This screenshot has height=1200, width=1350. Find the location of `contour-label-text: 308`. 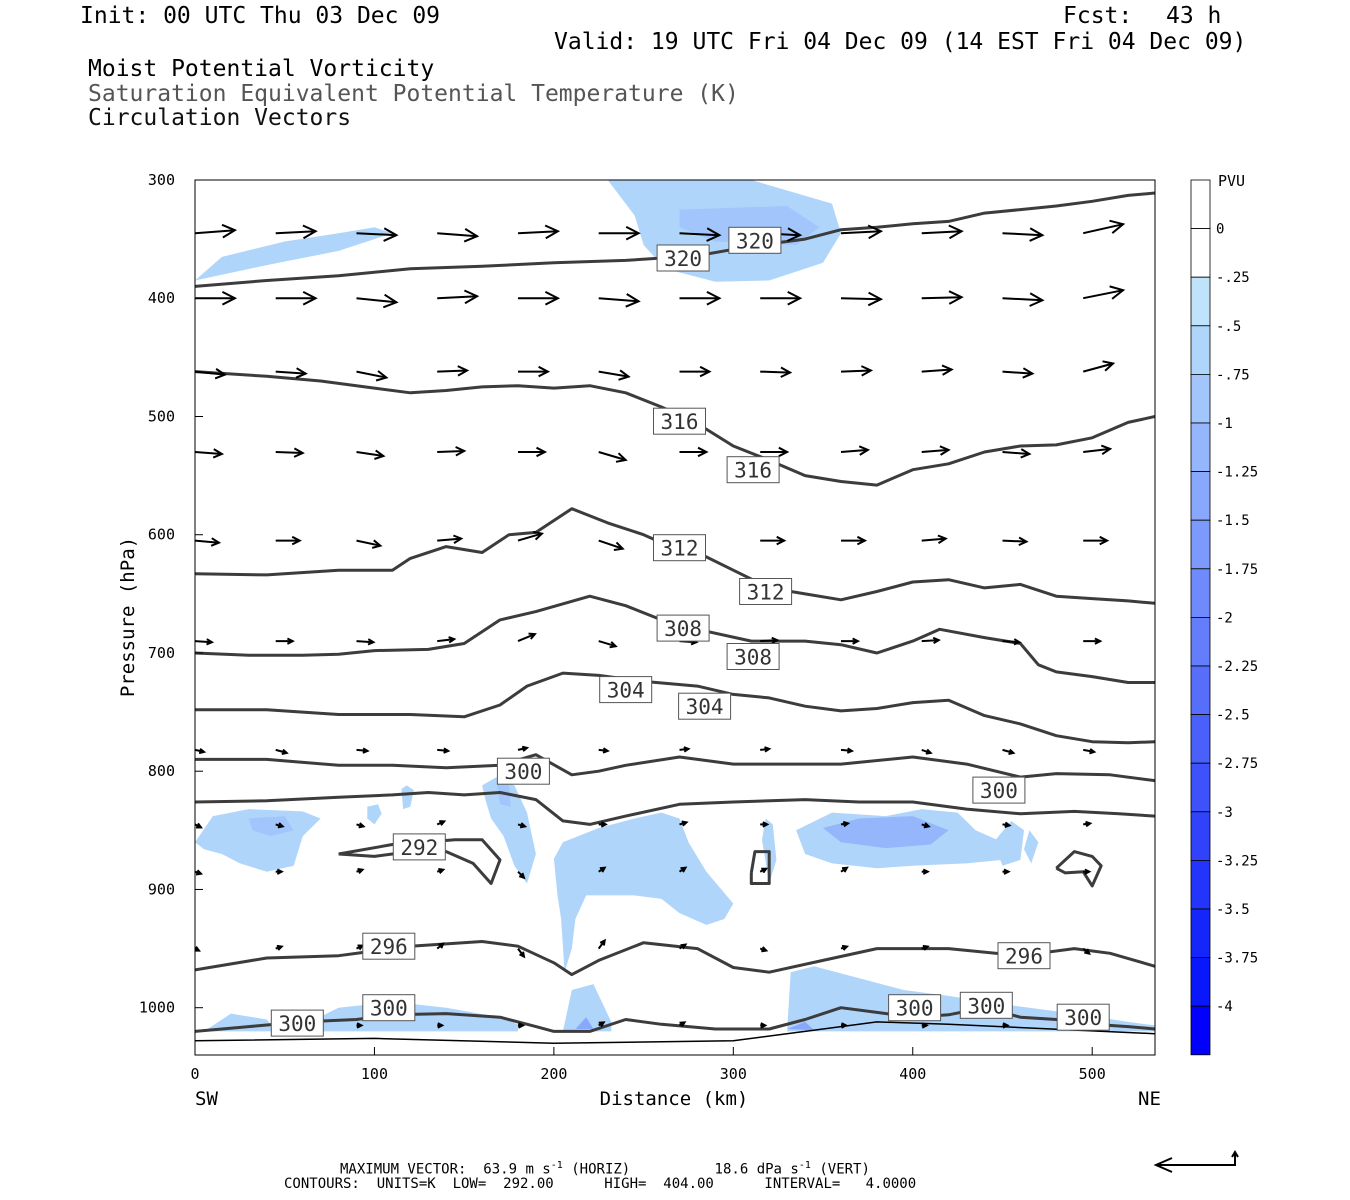

contour-label-text: 308 is located at coordinates (753, 658).